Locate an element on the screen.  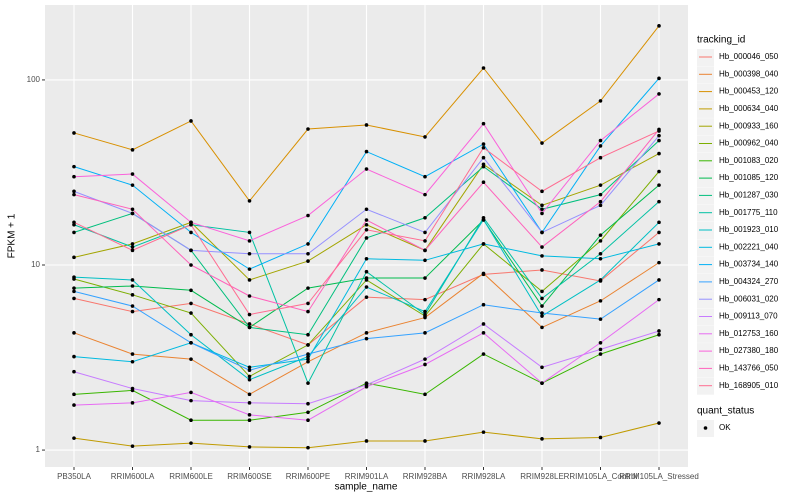
legend-label: Hb_000453_120 is located at coordinates (749, 91).